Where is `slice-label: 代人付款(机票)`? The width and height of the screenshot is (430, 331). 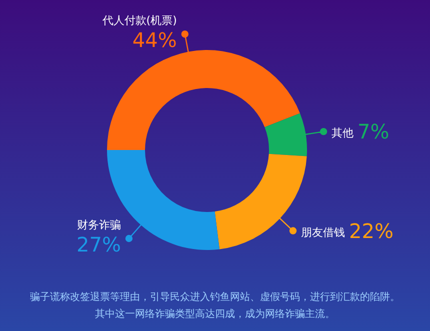
slice-label: 代人付款(机票) is located at coordinates (139, 21).